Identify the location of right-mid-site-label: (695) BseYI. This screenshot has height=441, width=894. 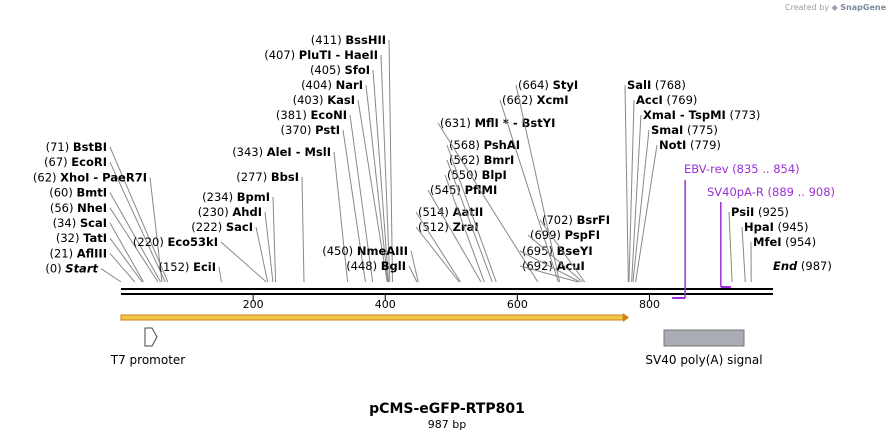
(557, 251).